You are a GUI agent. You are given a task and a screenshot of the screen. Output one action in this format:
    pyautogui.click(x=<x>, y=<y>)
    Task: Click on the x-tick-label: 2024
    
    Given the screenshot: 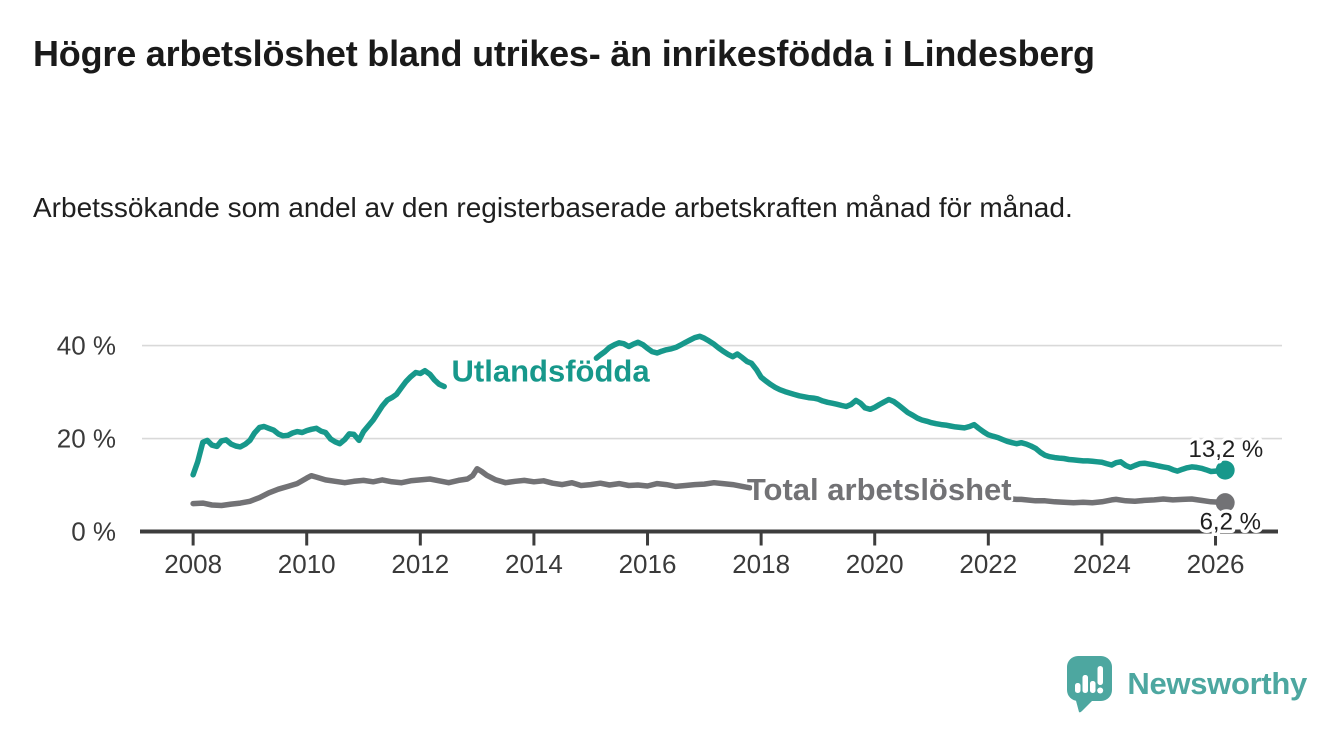 What is the action you would take?
    pyautogui.click(x=1102, y=564)
    